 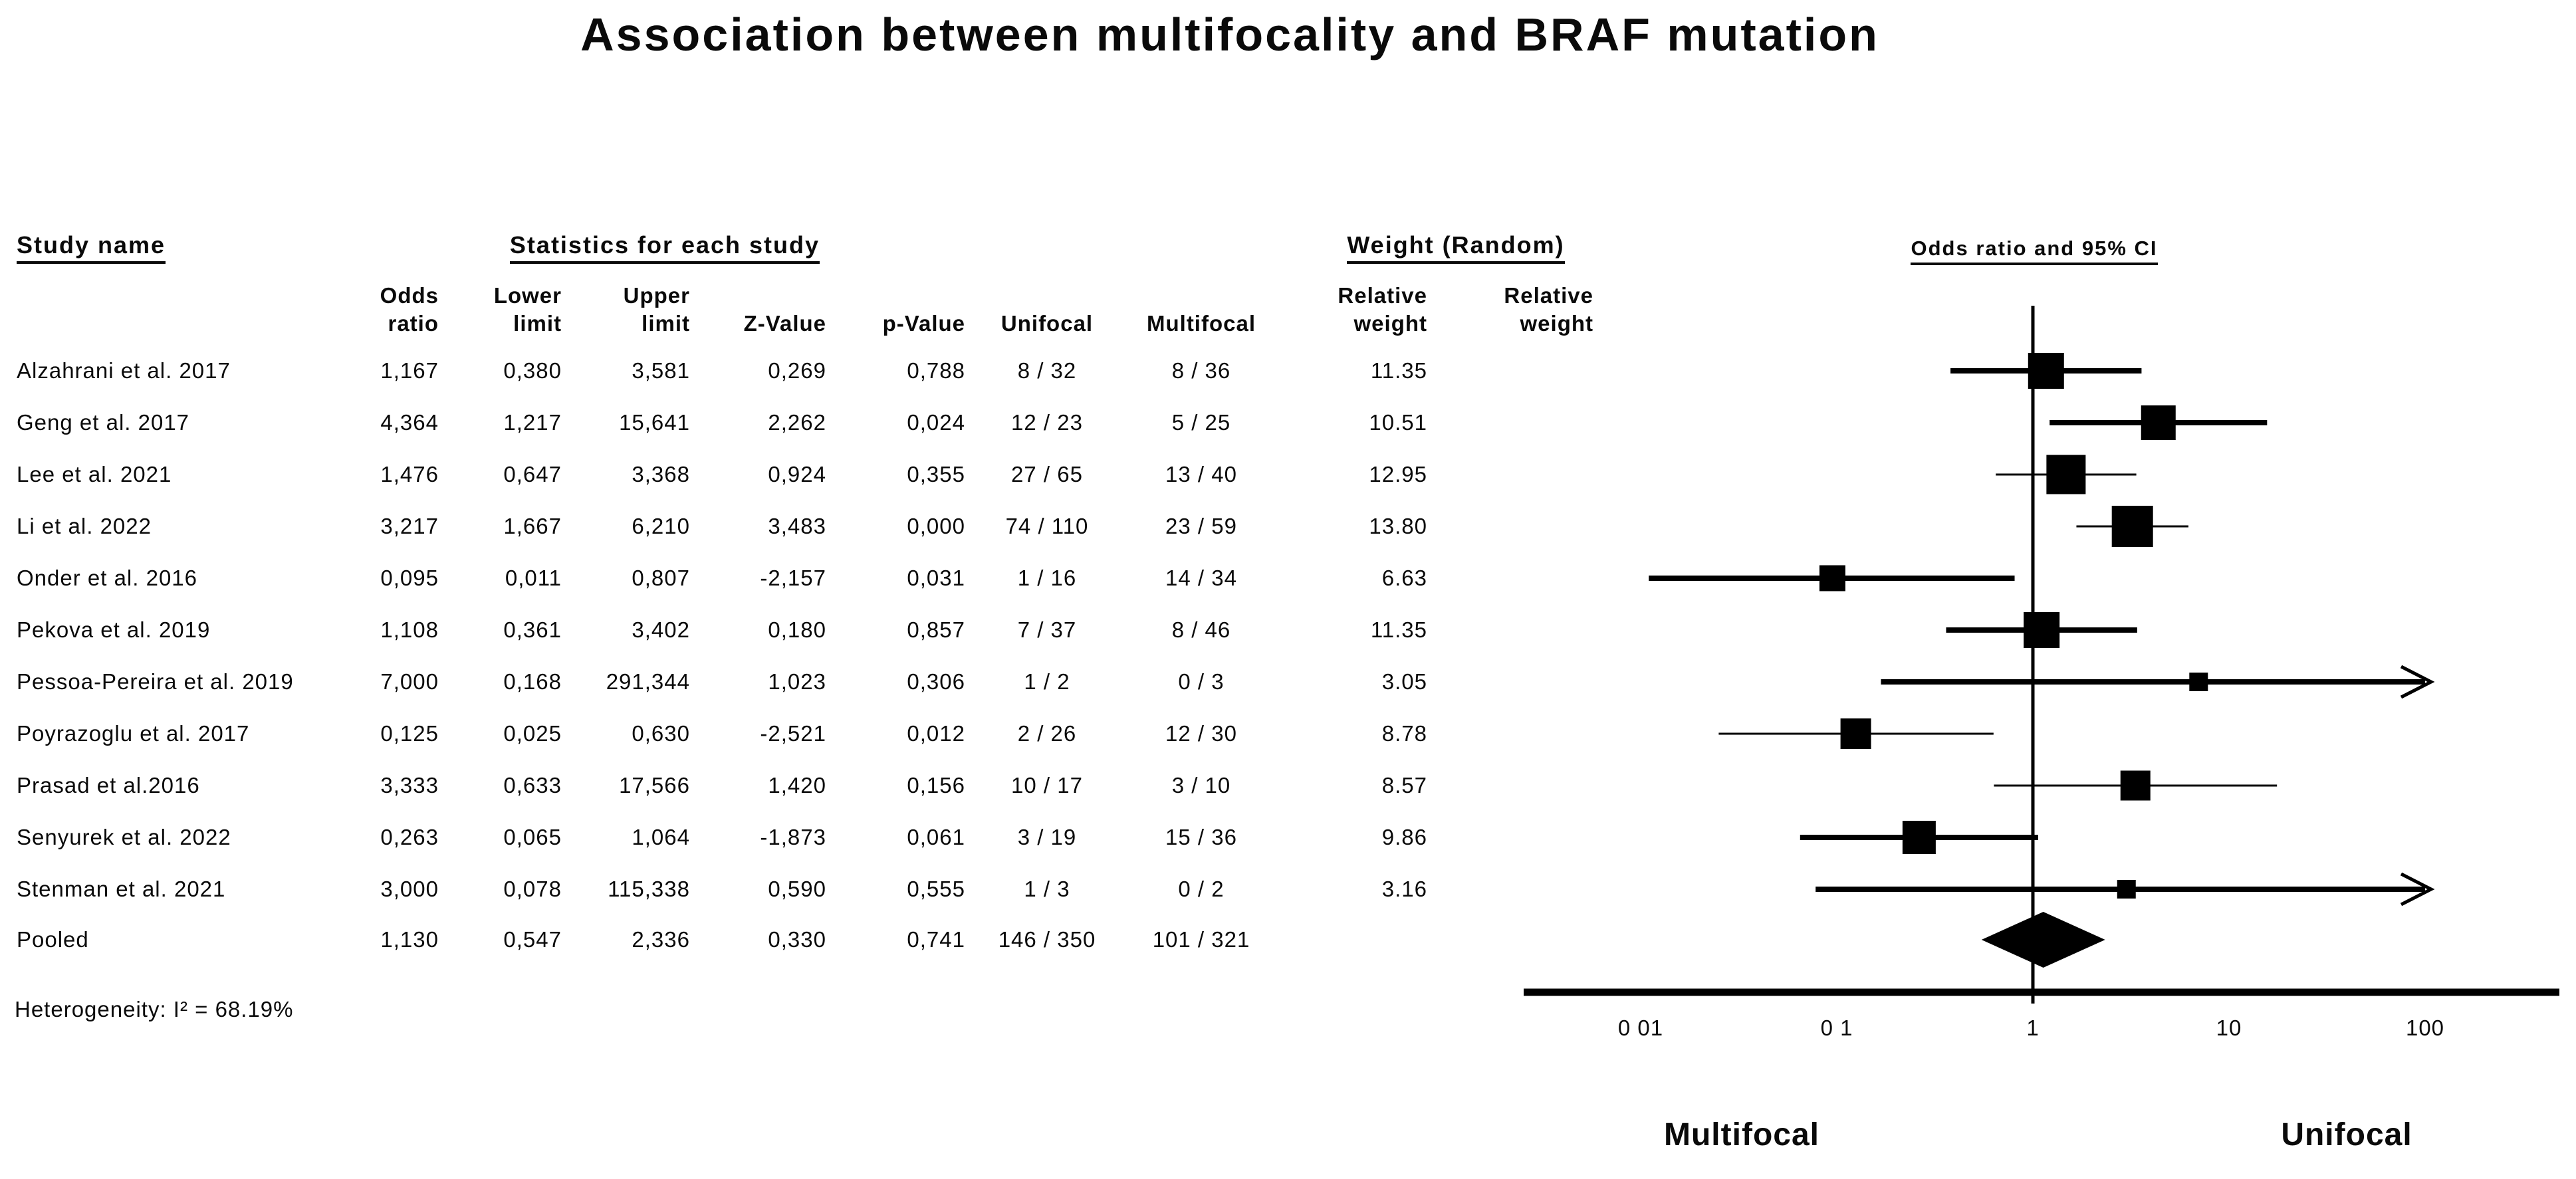 I want to click on cell-multifocal: 101 / 321, so click(x=1201, y=939).